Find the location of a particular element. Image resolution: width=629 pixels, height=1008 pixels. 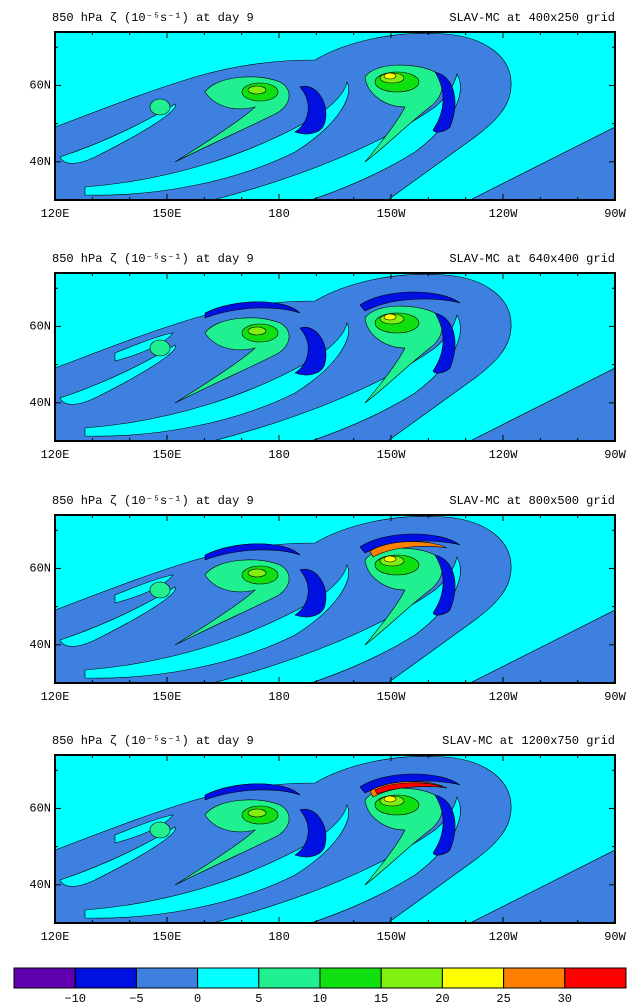

colorbar-label: 5 is located at coordinates (258, 999).